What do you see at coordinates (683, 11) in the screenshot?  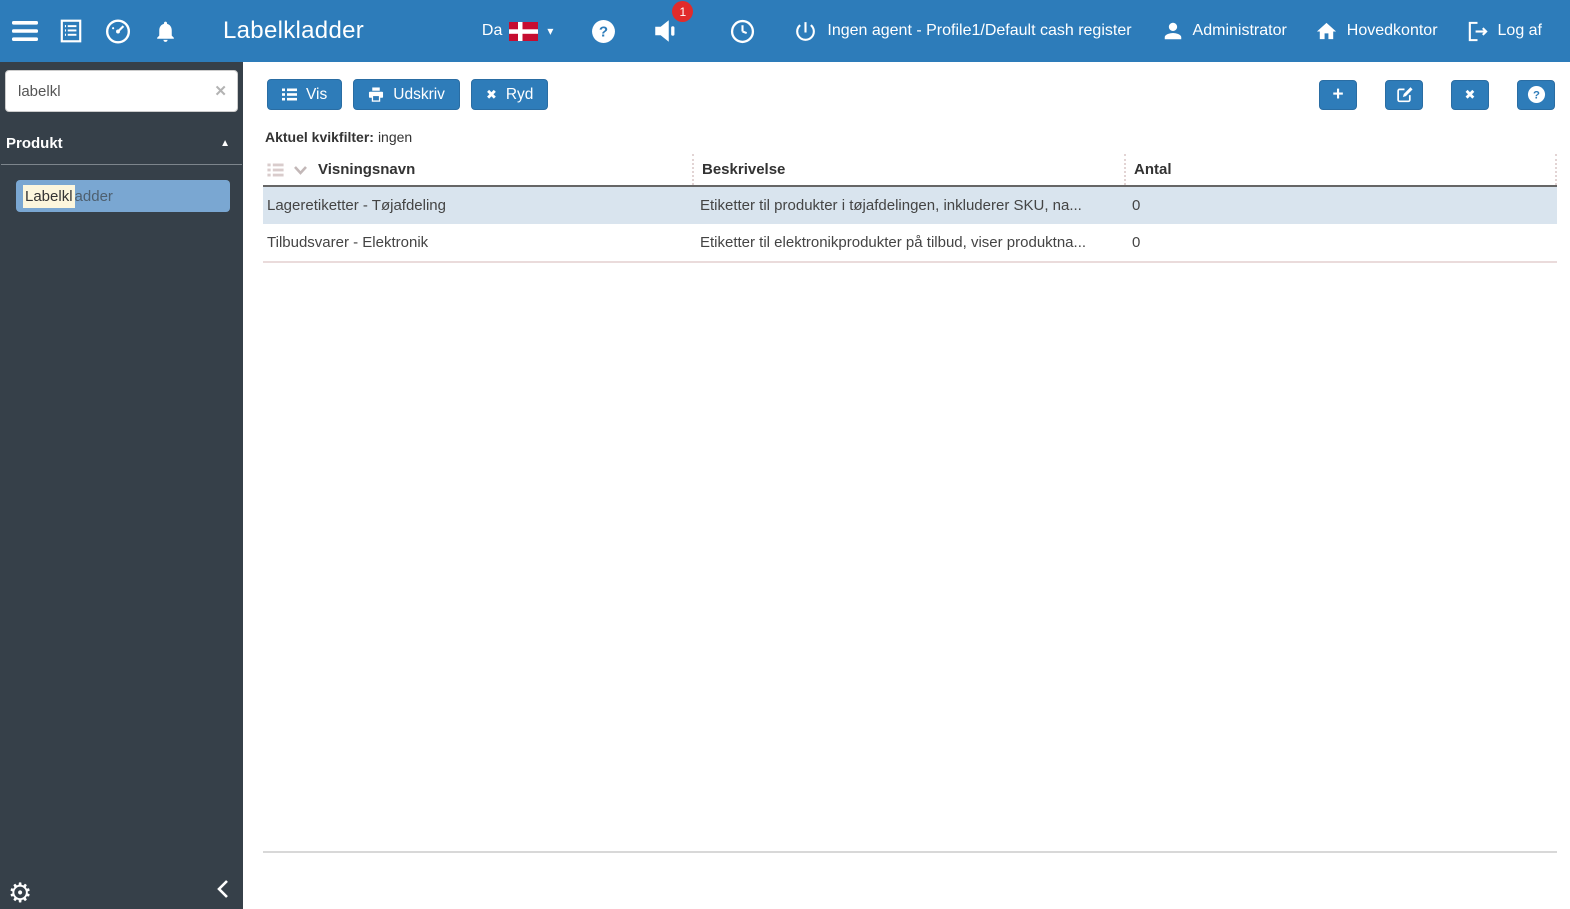 I see `notification-badge: 1` at bounding box center [683, 11].